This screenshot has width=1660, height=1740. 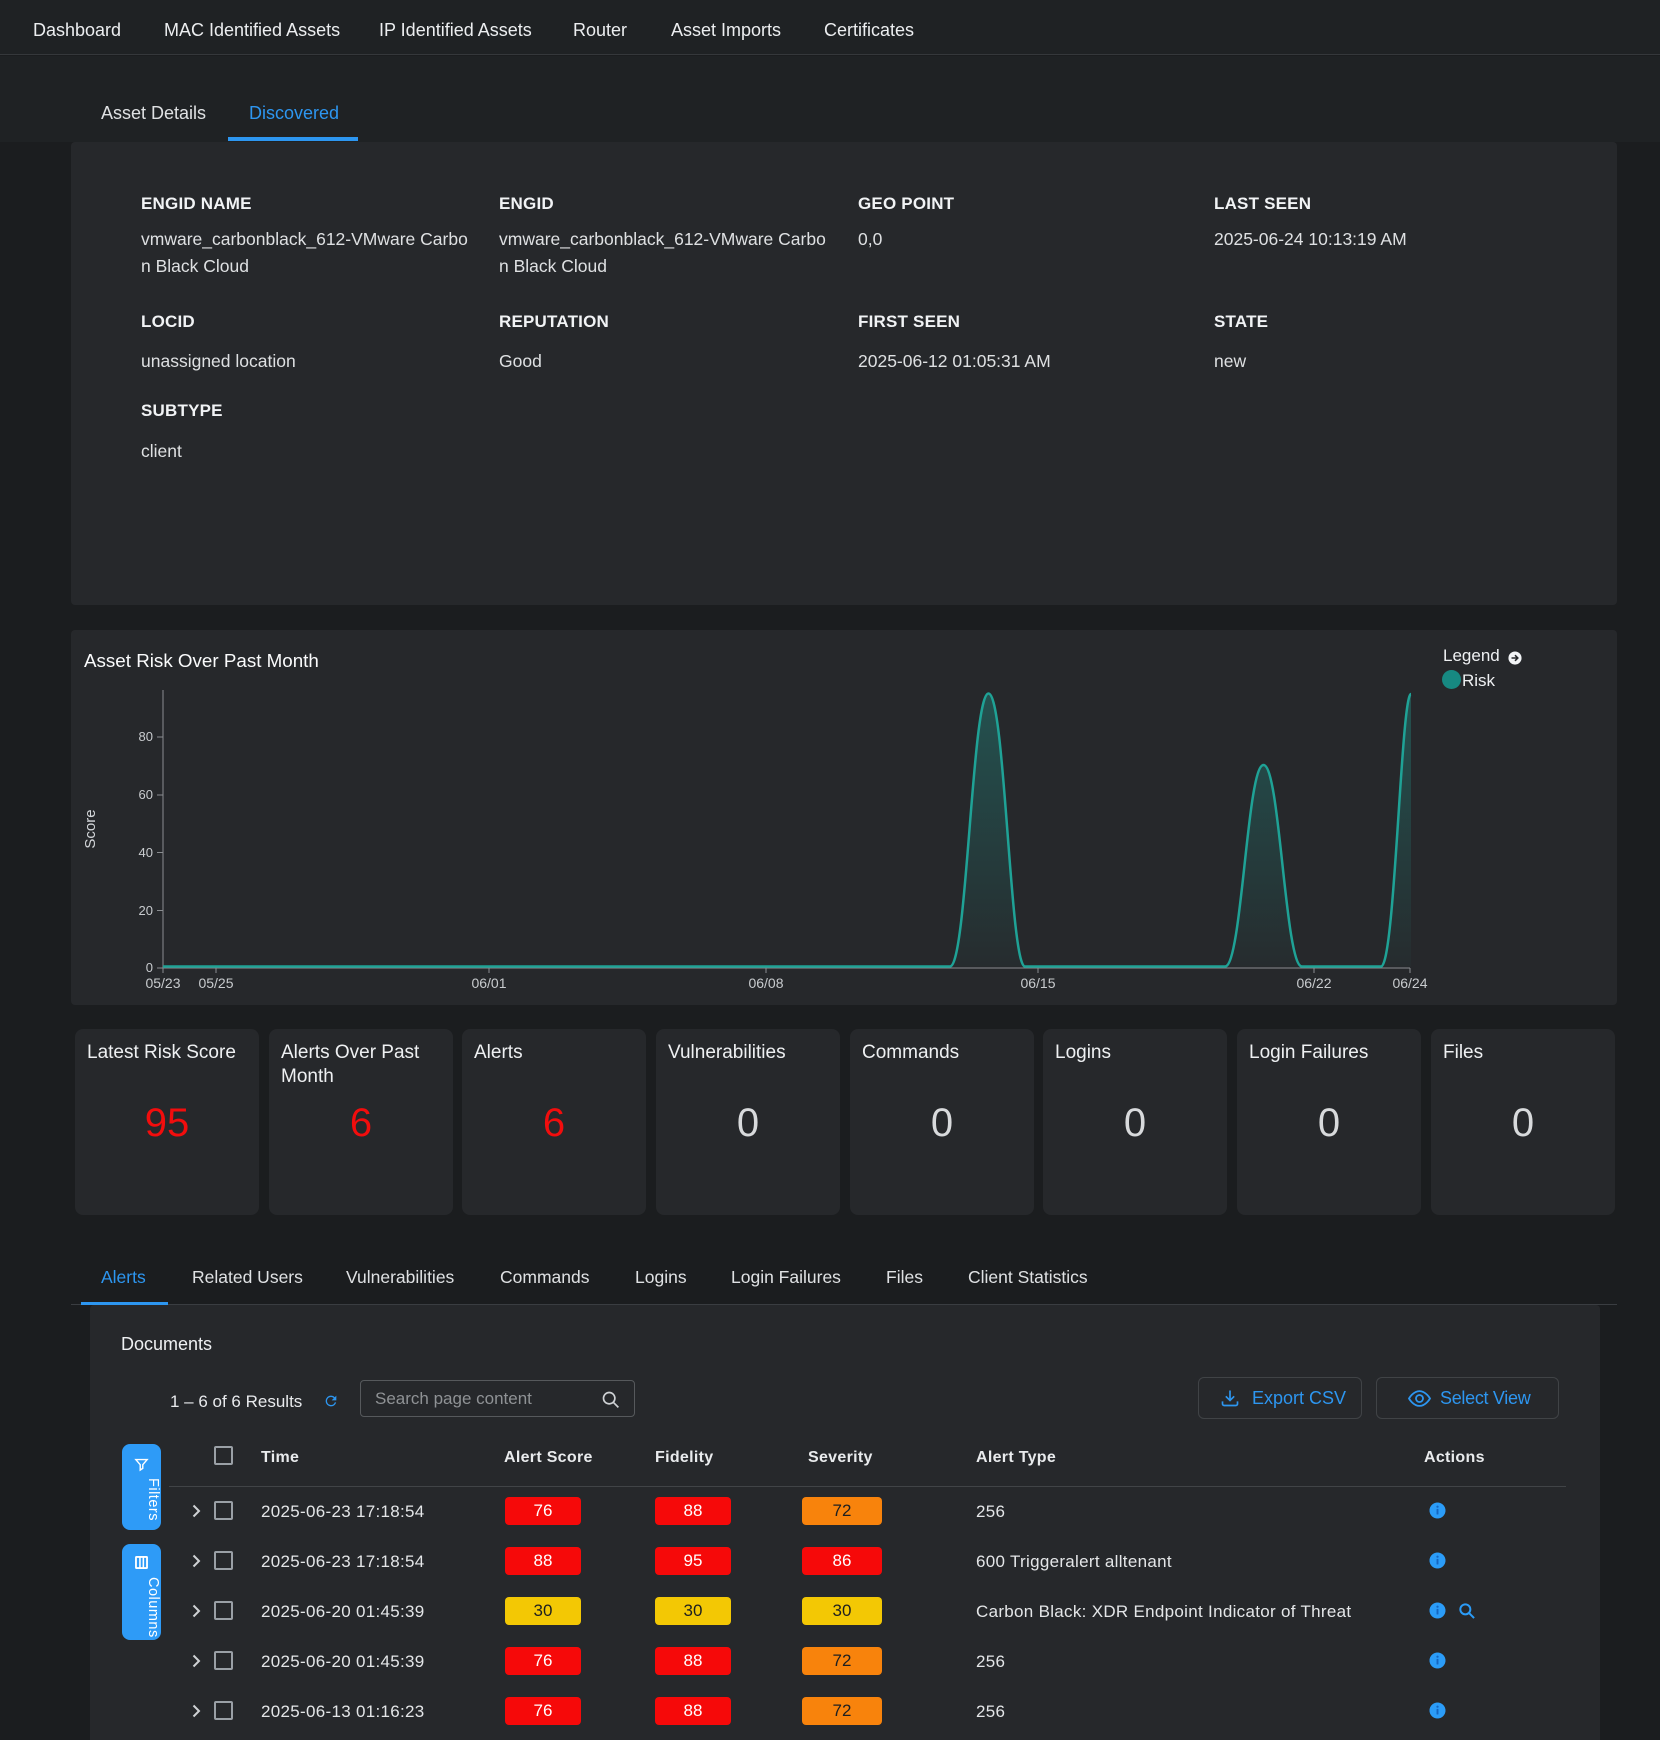 I want to click on svg-text: Score, so click(x=90, y=828).